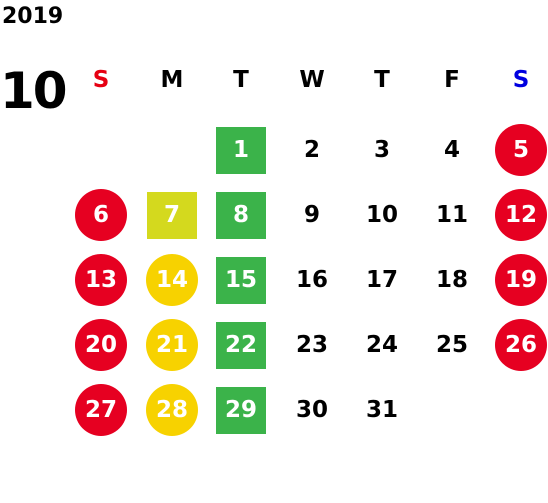 The height and width of the screenshot is (503, 548). I want to click on day: 10, so click(381, 215).